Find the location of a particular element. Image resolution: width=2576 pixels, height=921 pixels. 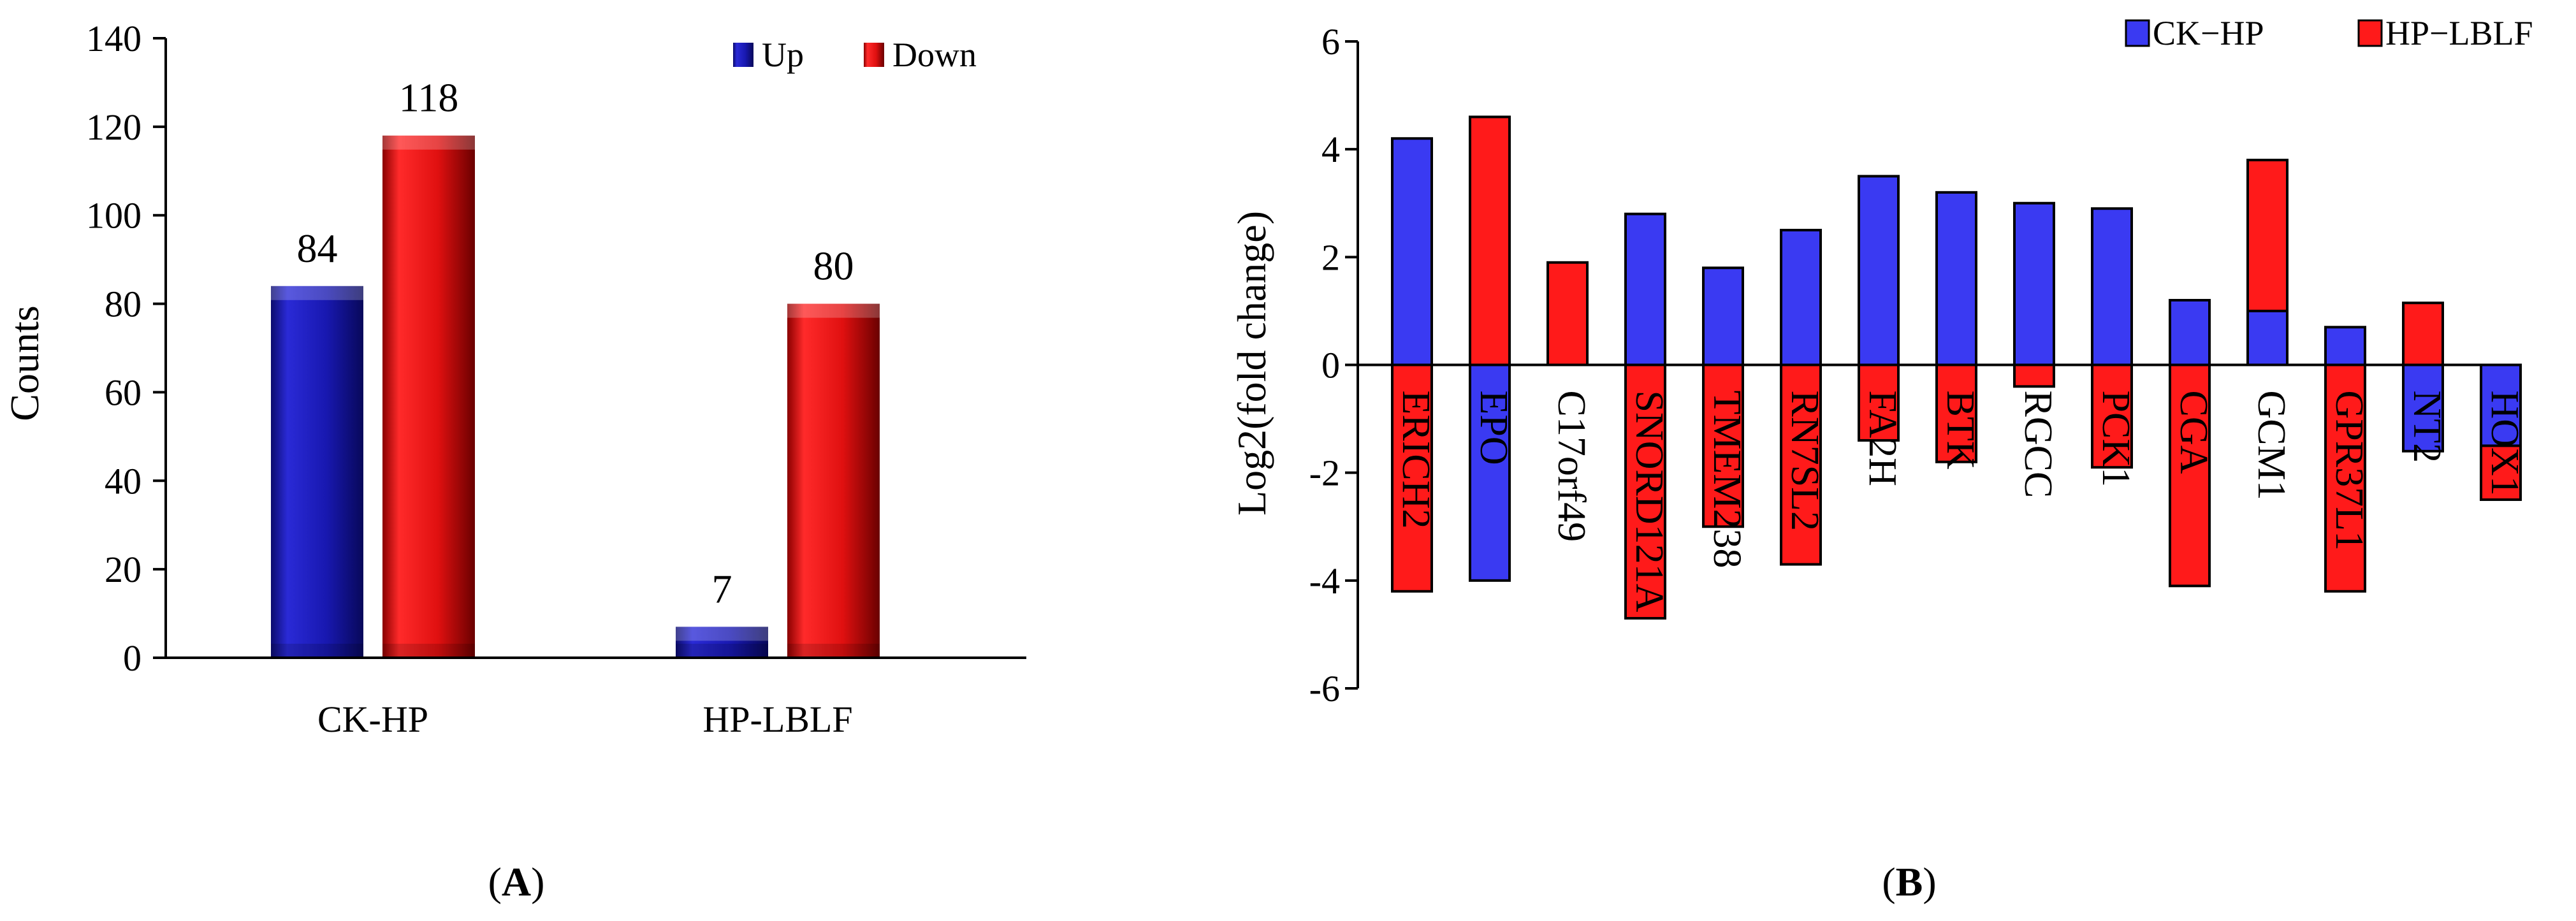

bar-group-gcm1 is located at coordinates (2267, 262).